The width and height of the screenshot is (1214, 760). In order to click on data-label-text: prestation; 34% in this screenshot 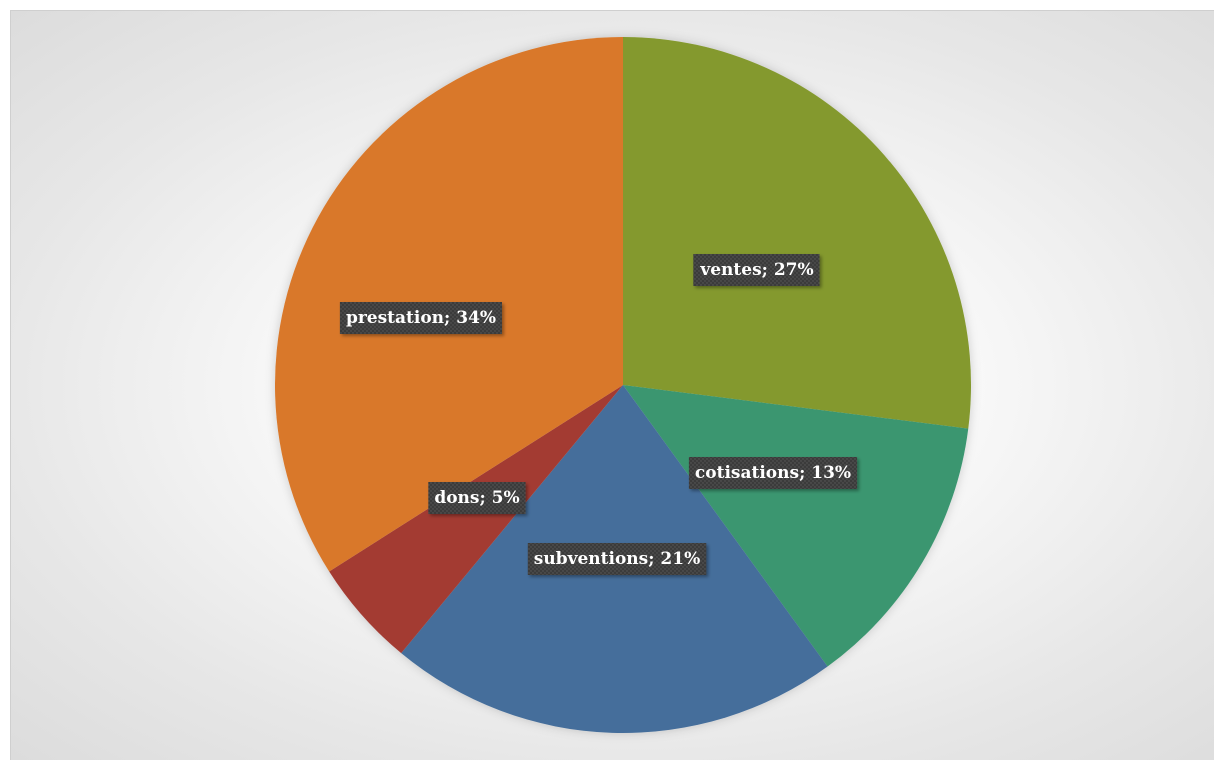, I will do `click(421, 318)`.